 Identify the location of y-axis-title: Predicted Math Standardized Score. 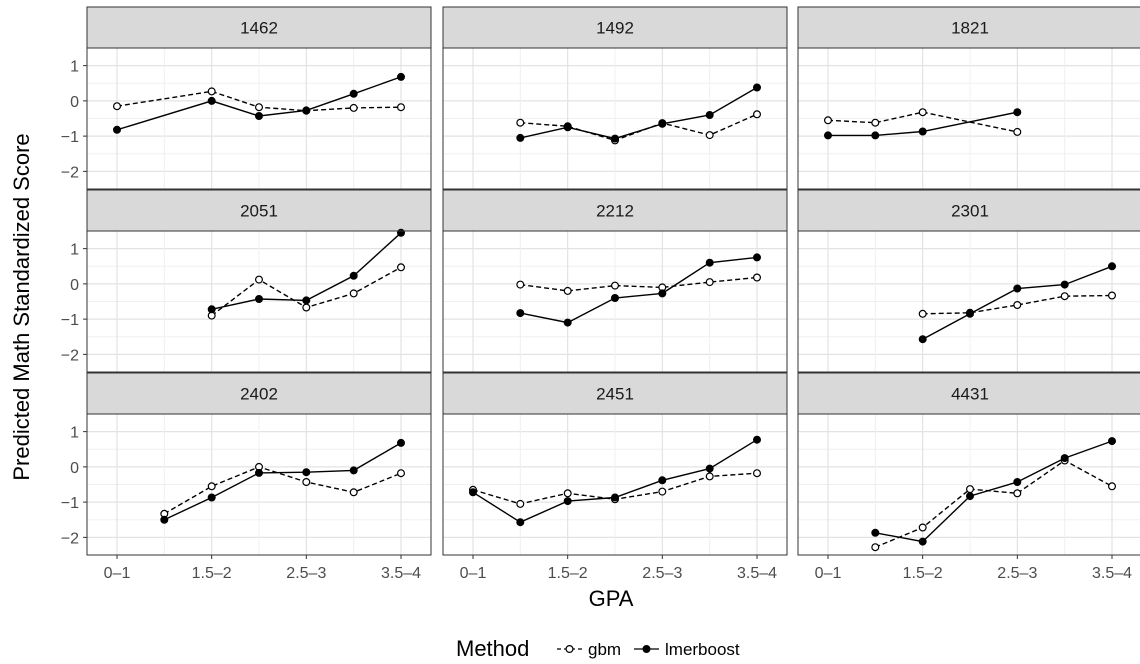
(21, 306).